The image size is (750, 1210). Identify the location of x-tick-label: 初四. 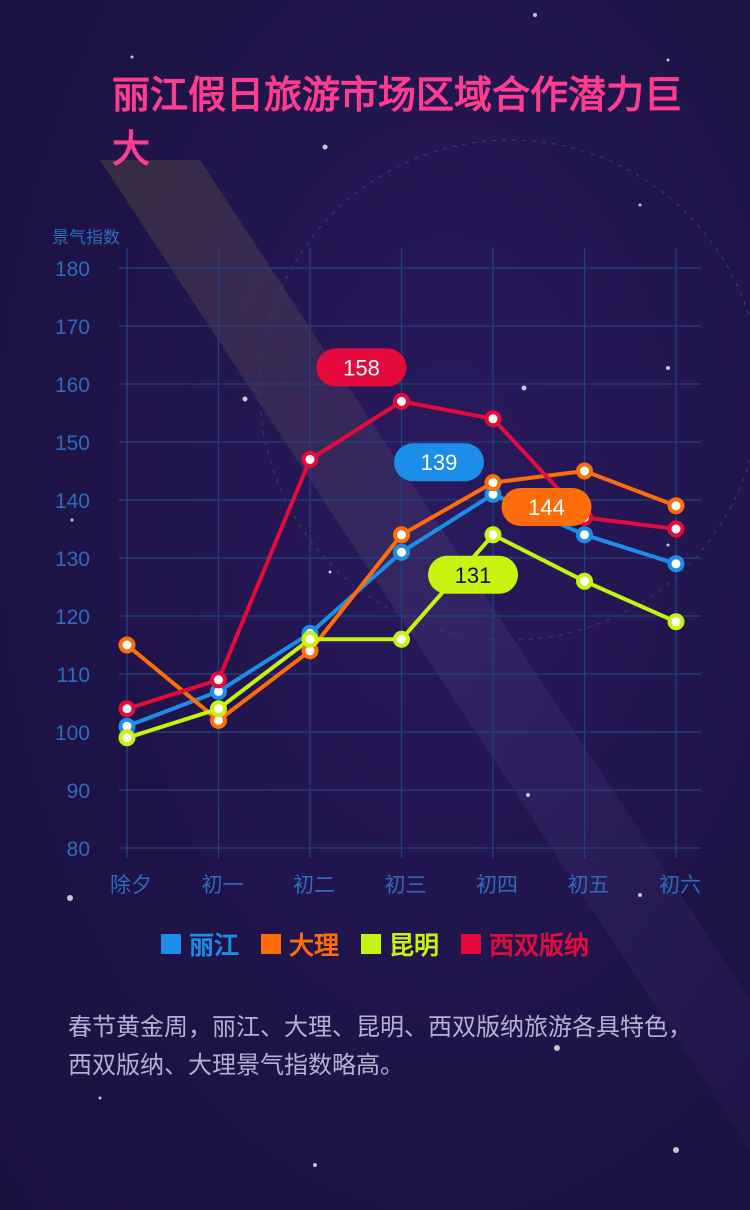
(497, 885).